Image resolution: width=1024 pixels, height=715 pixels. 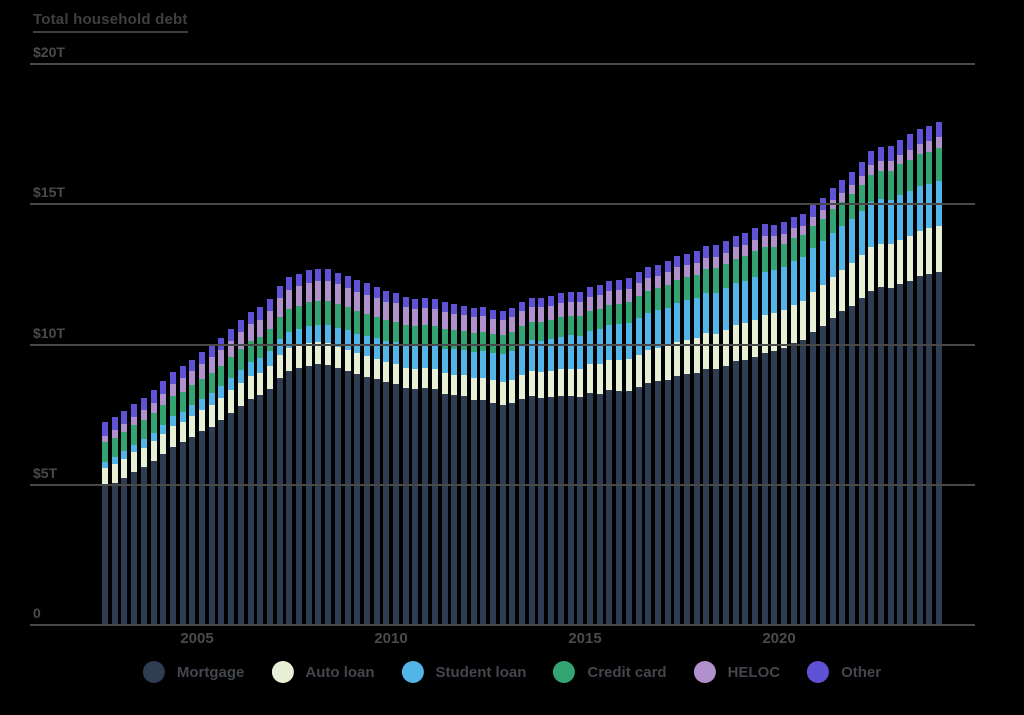 What do you see at coordinates (844, 672) in the screenshot?
I see `legend-item-other: Other` at bounding box center [844, 672].